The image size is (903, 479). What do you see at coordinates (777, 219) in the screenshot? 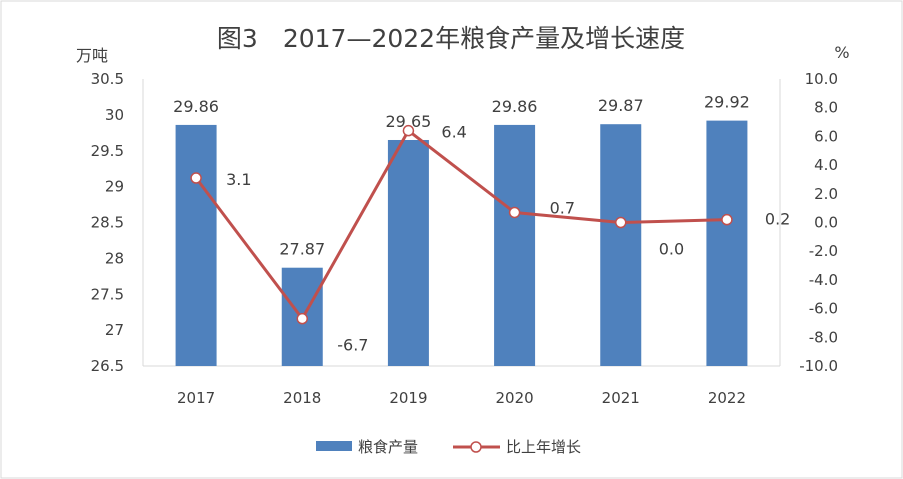
I see `growth-label-2022: 0.2` at bounding box center [777, 219].